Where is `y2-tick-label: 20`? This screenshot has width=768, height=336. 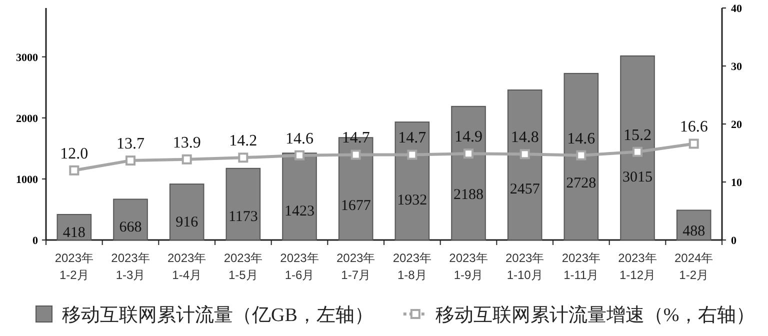
y2-tick-label: 20 is located at coordinates (736, 125).